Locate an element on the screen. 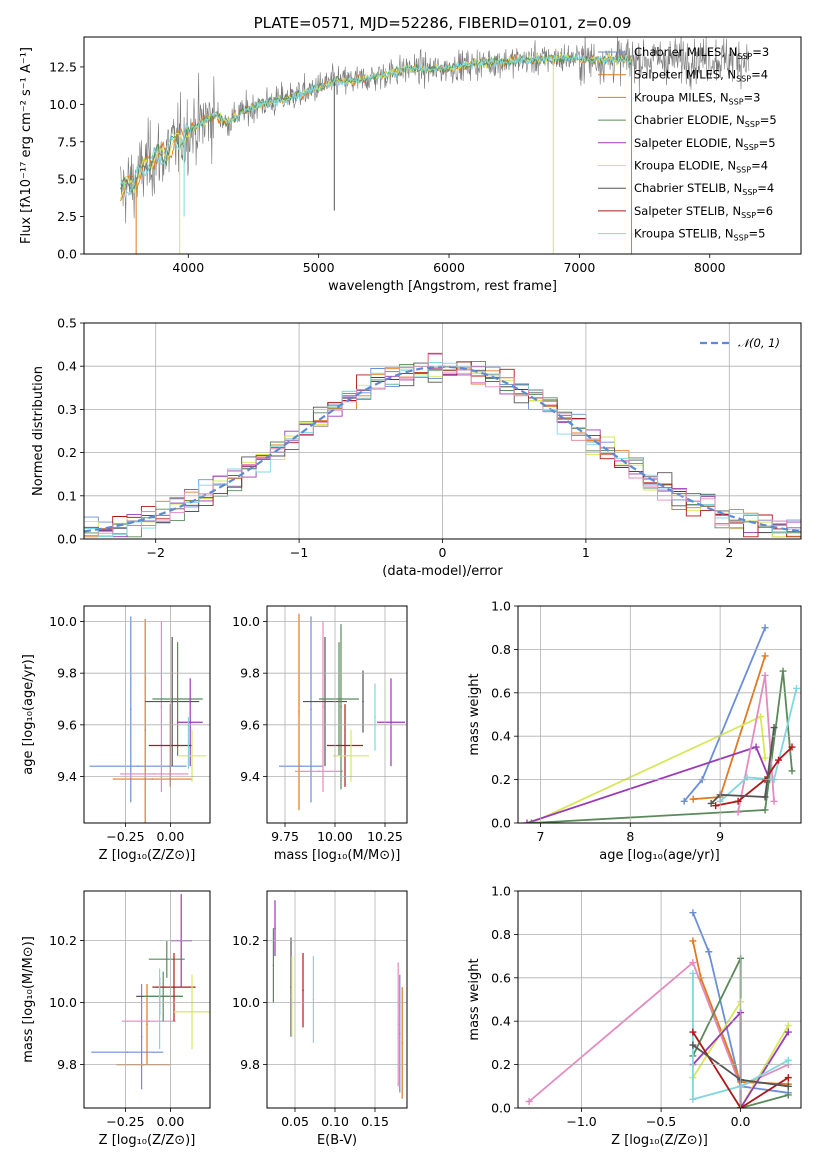  x-tick-label: 0 is located at coordinates (443, 552).